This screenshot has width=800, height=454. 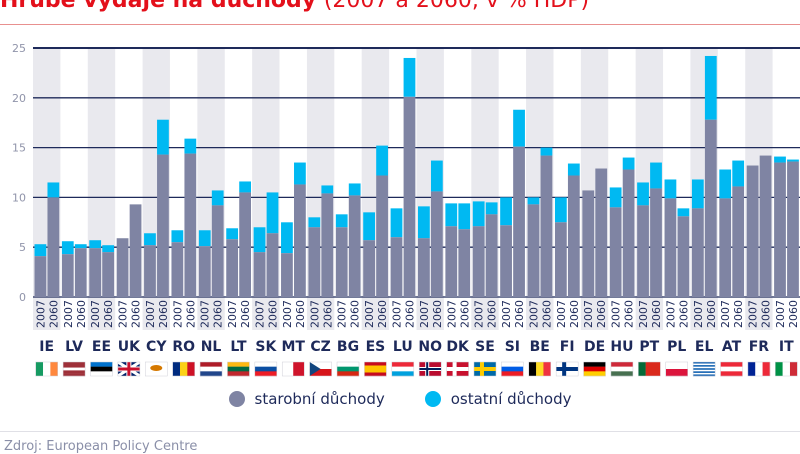 I want to click on bar-other-SE-2007, so click(x=478, y=214).